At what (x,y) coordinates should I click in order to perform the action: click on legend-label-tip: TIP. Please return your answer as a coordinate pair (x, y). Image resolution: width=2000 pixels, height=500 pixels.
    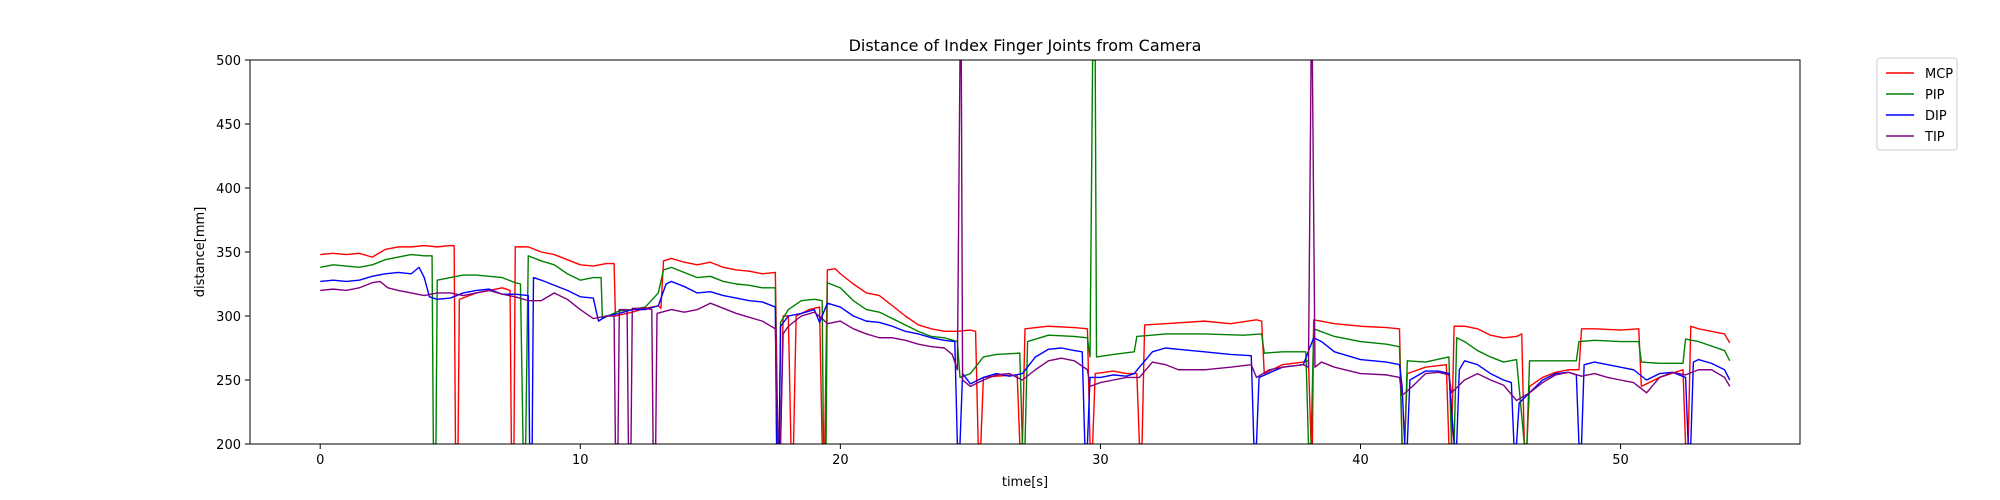
    Looking at the image, I should click on (1934, 137).